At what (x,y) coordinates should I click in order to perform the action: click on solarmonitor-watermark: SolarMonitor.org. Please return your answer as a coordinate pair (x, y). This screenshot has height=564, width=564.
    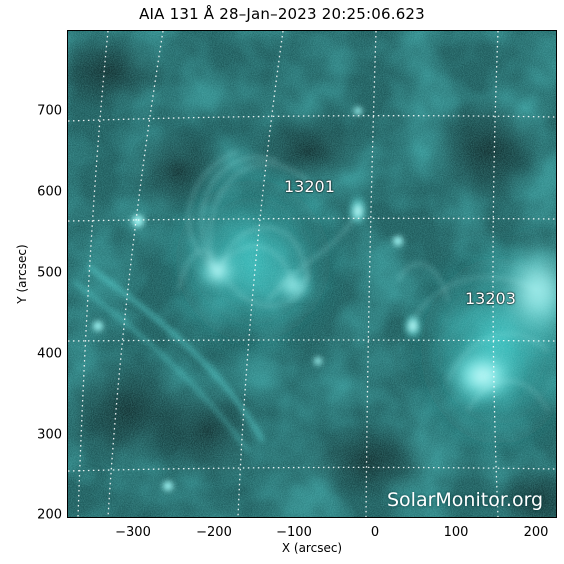
    Looking at the image, I should click on (465, 500).